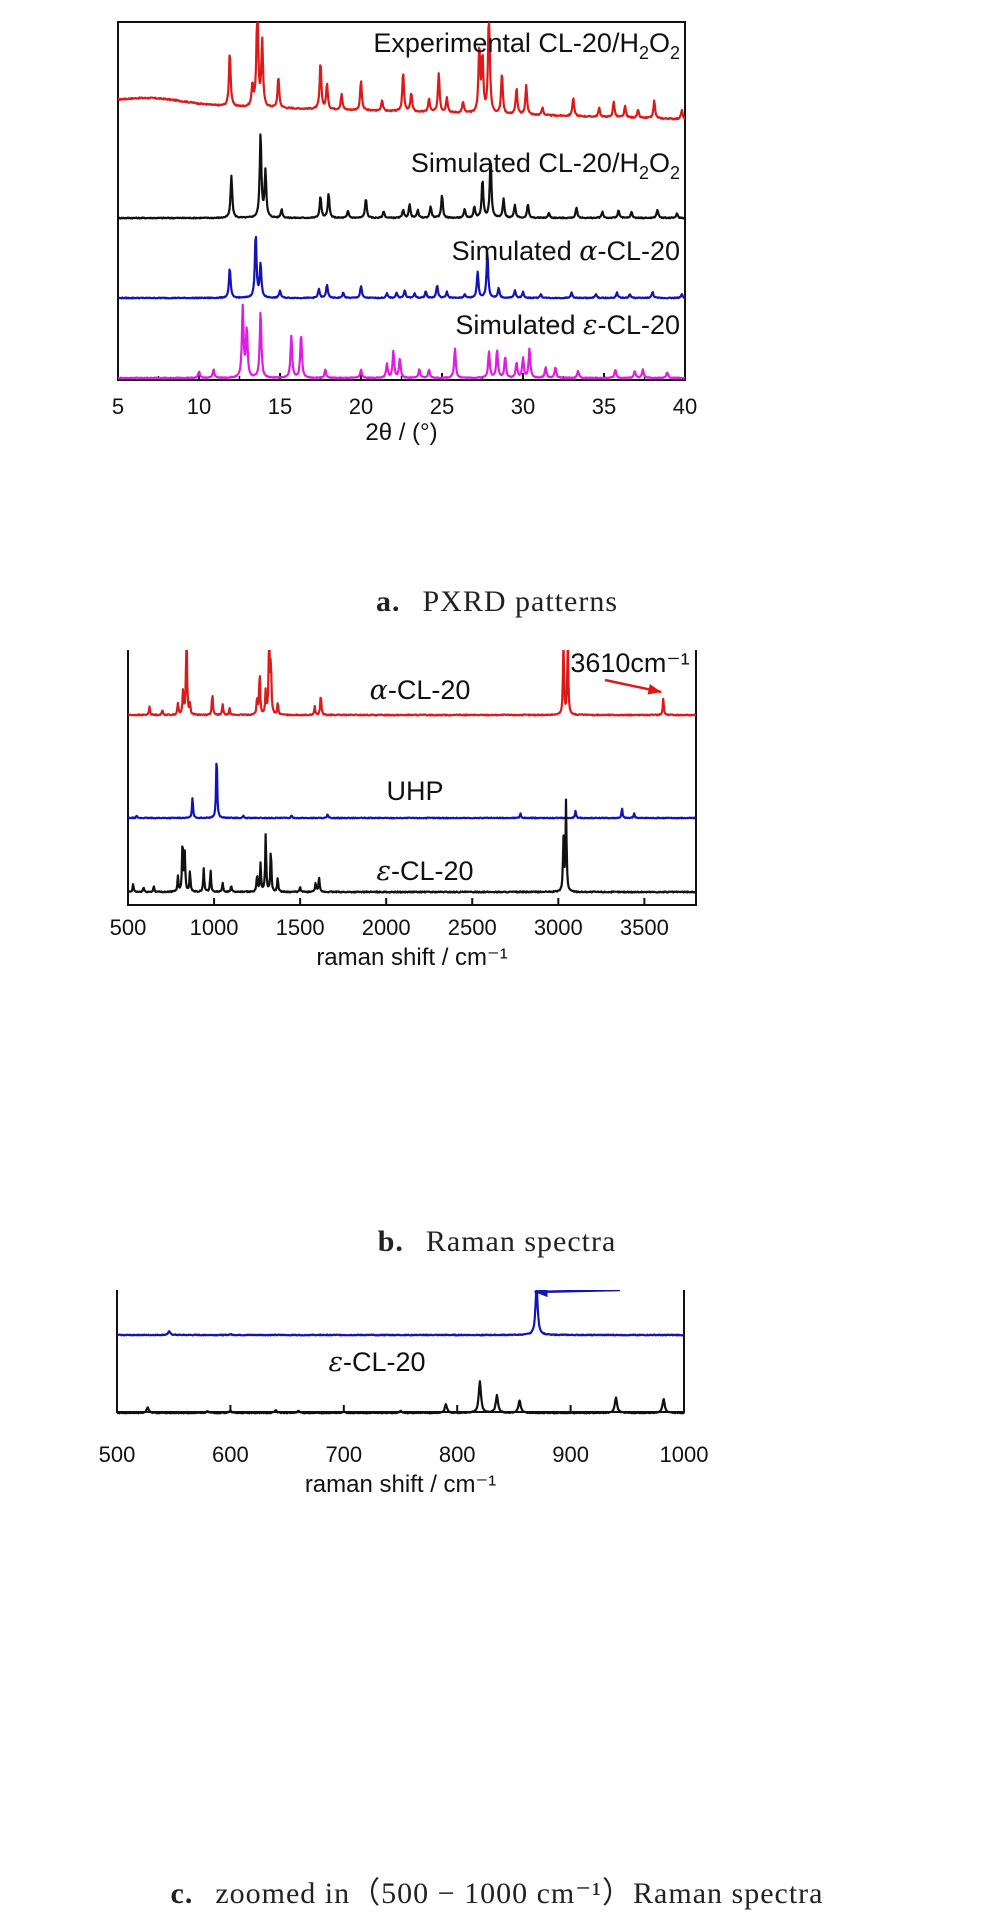  What do you see at coordinates (118, 406) in the screenshot?
I see `x-tick-label: 5` at bounding box center [118, 406].